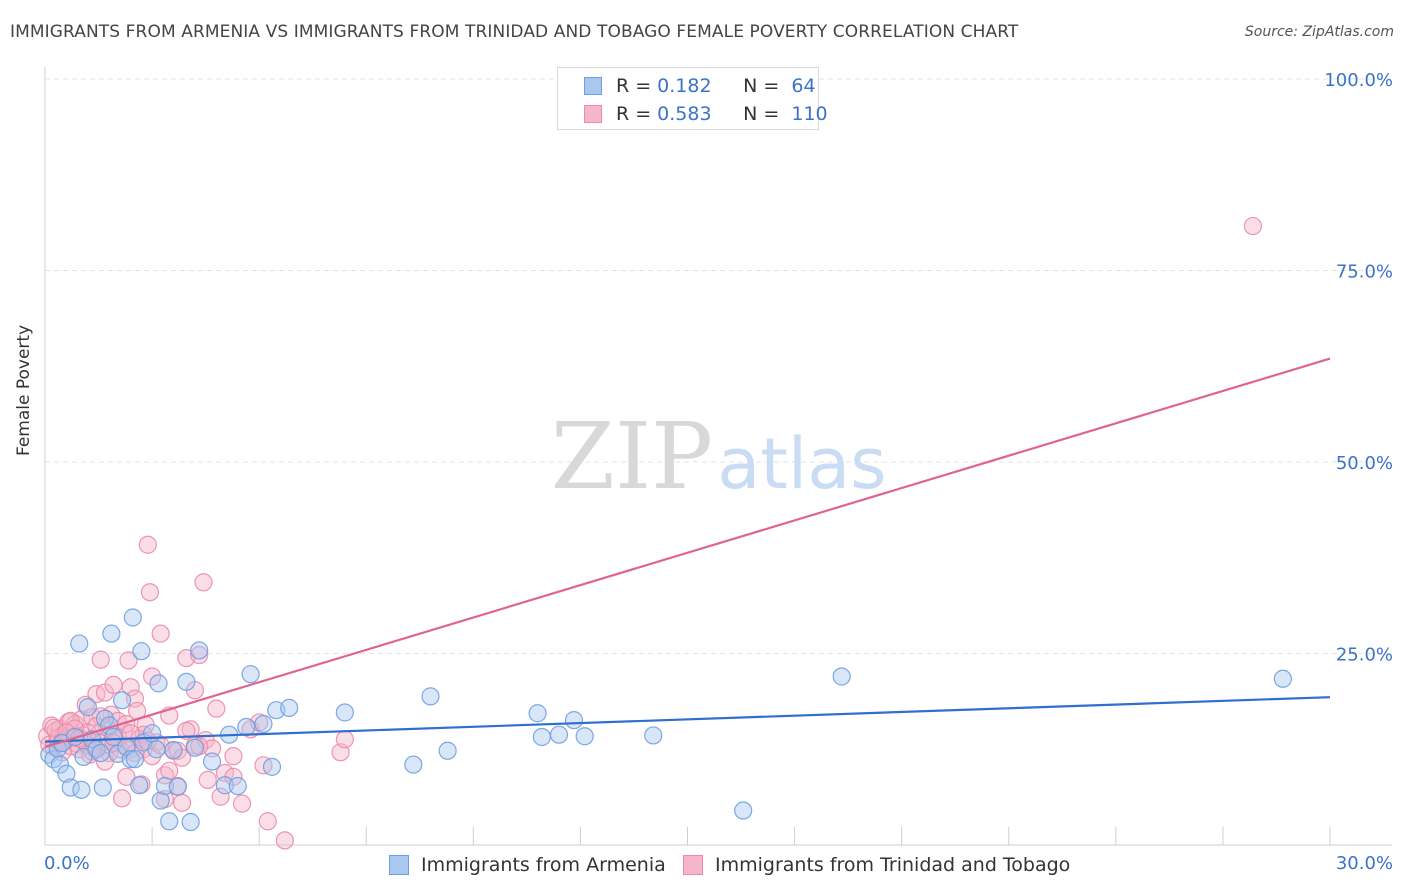  I want to click on n-label: N =, so click(761, 114).